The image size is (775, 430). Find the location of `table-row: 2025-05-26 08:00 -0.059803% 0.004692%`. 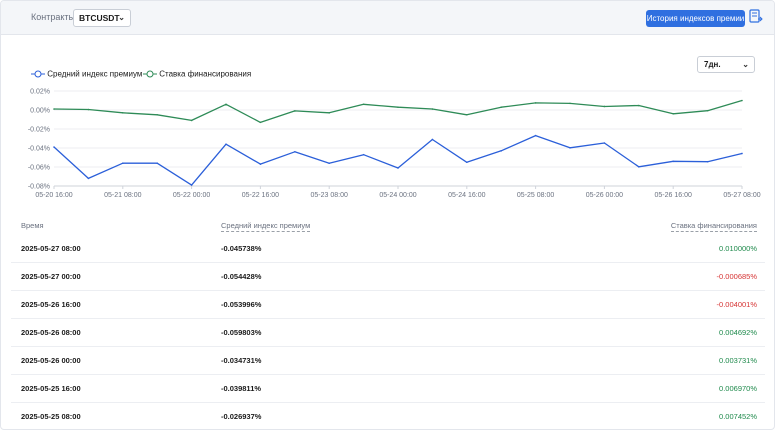

table-row: 2025-05-26 08:00 -0.059803% 0.004692% is located at coordinates (388, 333).